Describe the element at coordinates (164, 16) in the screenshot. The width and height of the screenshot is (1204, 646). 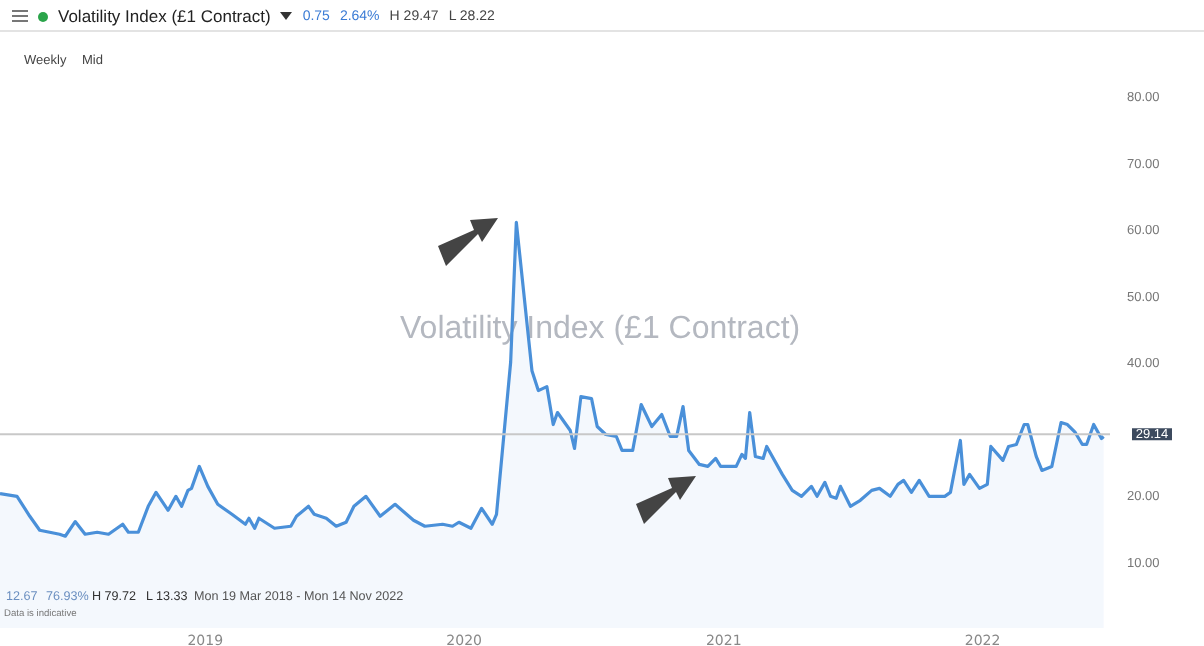
I see `chart-title: Volatility Index (£1 Contract)` at that location.